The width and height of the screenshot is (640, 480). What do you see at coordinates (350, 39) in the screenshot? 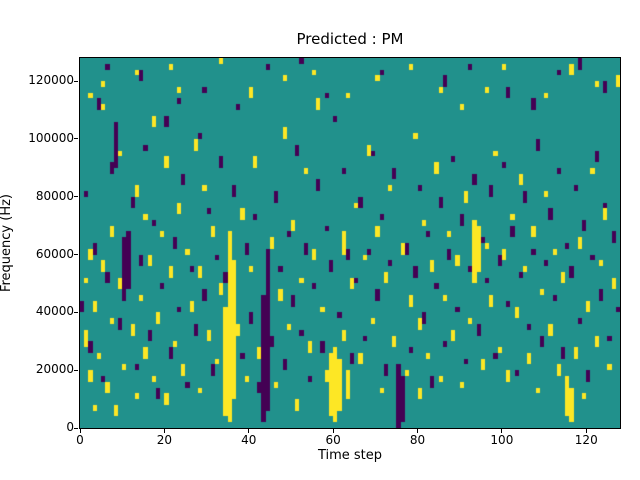
I see `plot-title: Predicted : PM` at bounding box center [350, 39].